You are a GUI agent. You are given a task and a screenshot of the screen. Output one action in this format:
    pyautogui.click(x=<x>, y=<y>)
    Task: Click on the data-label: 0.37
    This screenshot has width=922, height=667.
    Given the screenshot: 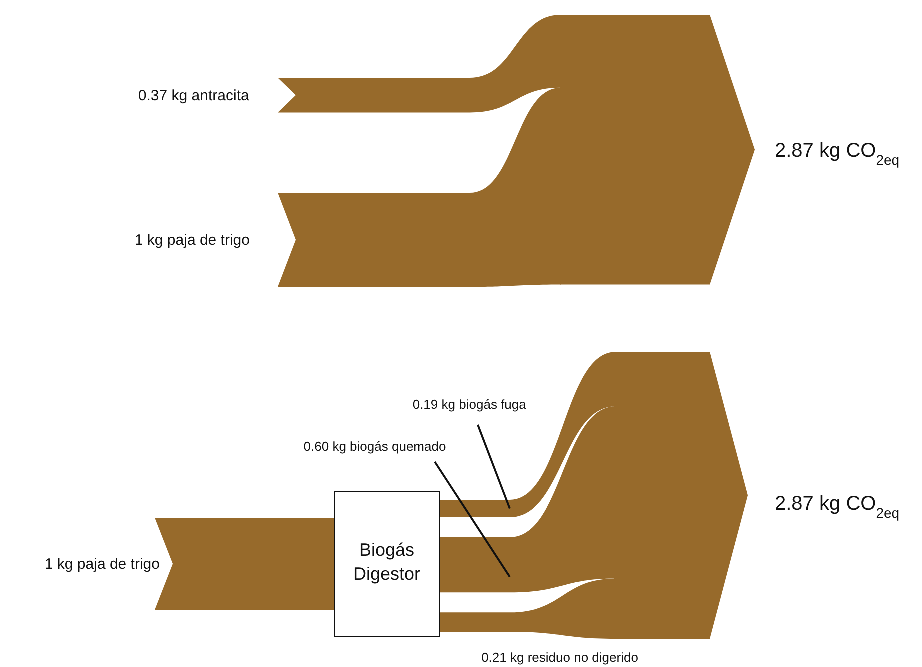 What is the action you would take?
    pyautogui.click(x=153, y=95)
    